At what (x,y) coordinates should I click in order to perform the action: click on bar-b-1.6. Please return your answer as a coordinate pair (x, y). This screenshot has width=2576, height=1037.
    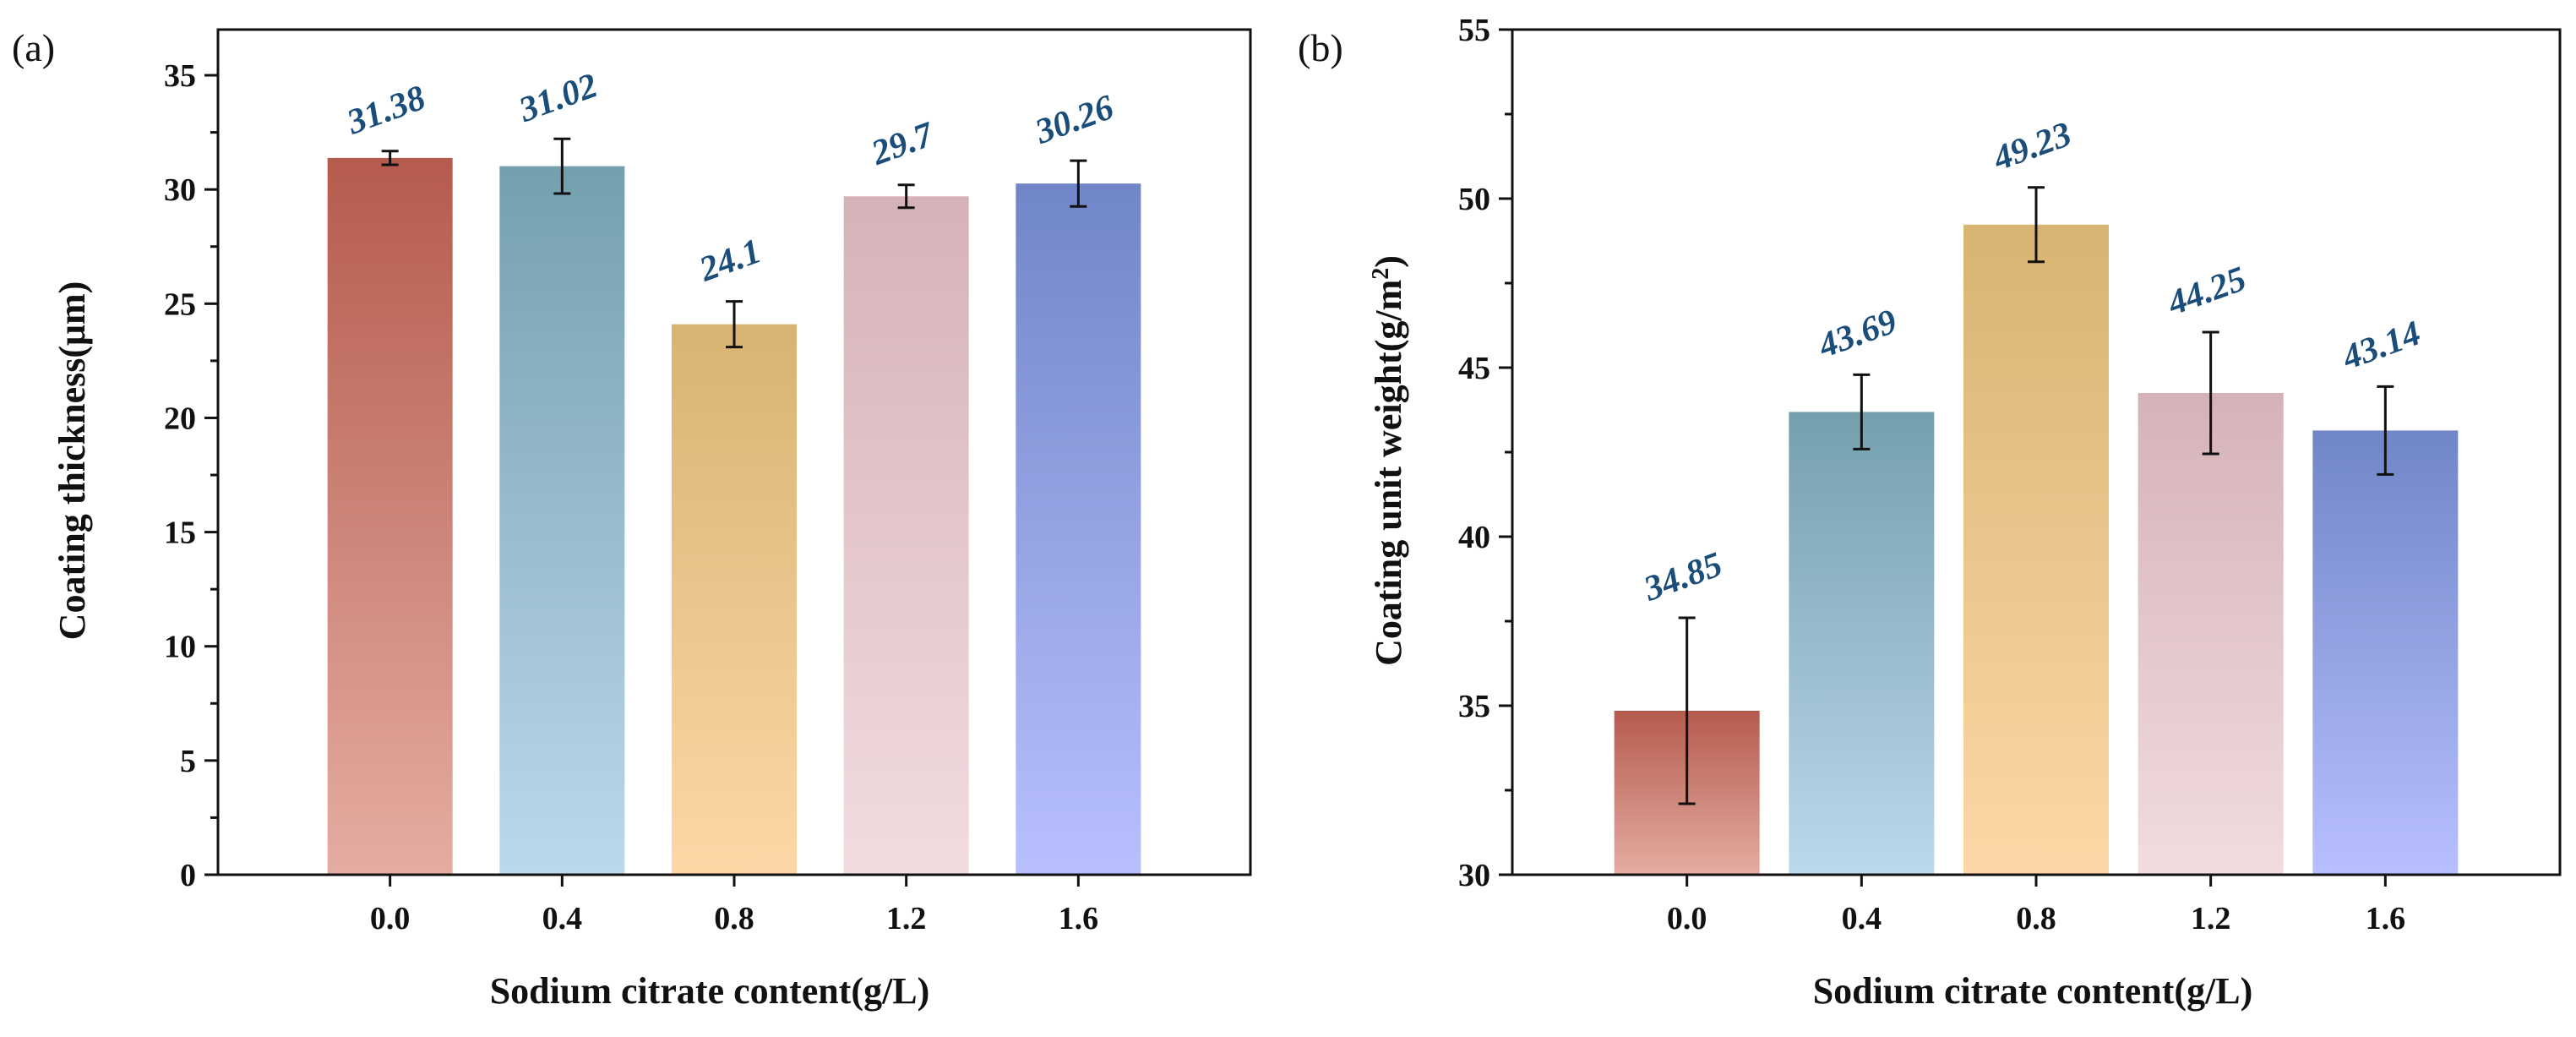
    Looking at the image, I should click on (2385, 653).